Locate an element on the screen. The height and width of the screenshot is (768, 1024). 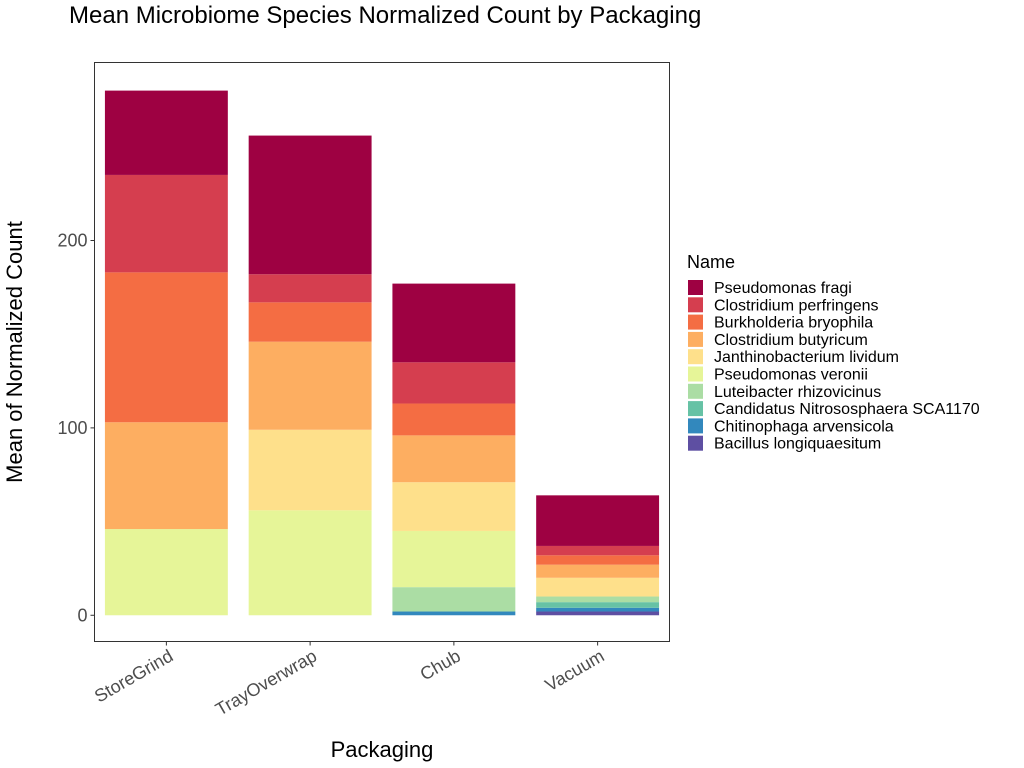
bar-vacuum-clostridium-perfringens is located at coordinates (598, 550).